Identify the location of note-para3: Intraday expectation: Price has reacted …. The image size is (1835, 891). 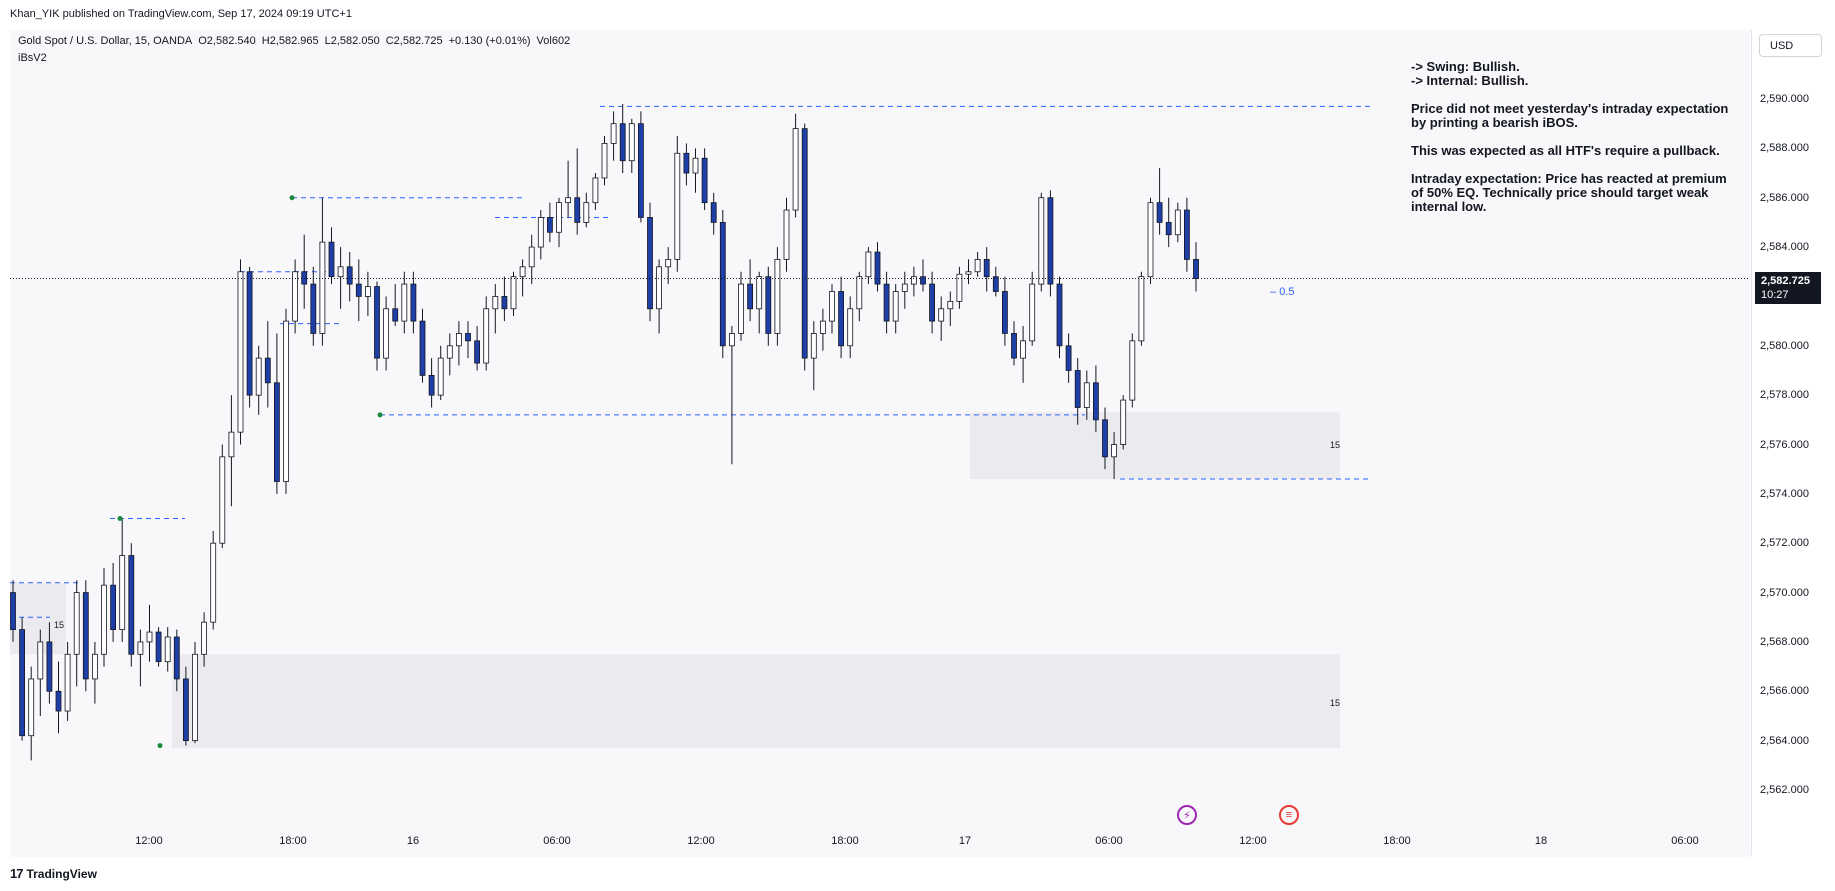
(1569, 192).